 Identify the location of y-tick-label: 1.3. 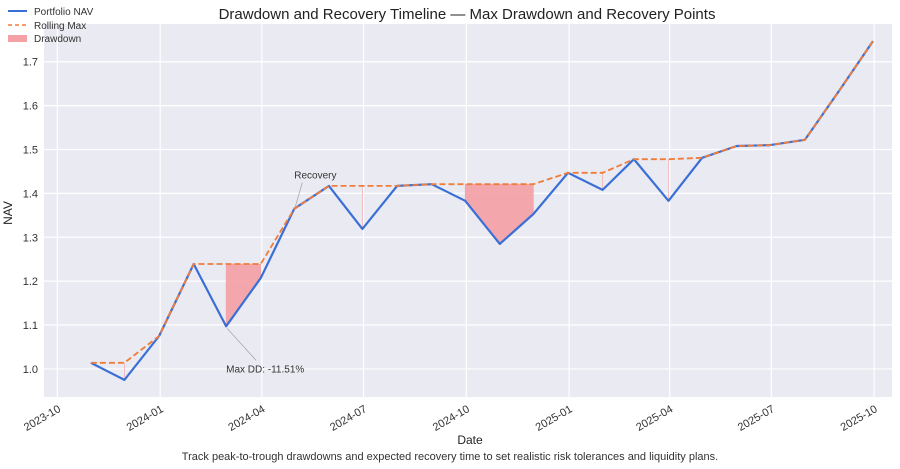
(30, 238).